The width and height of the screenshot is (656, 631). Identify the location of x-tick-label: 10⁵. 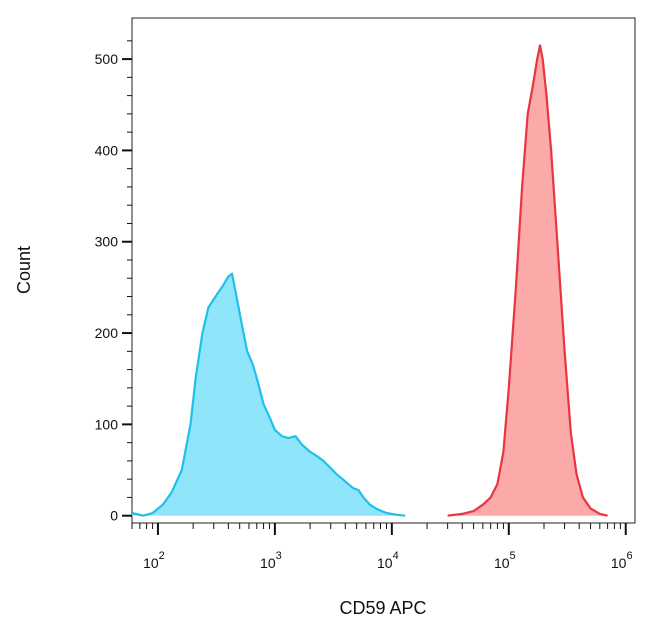
(505, 560).